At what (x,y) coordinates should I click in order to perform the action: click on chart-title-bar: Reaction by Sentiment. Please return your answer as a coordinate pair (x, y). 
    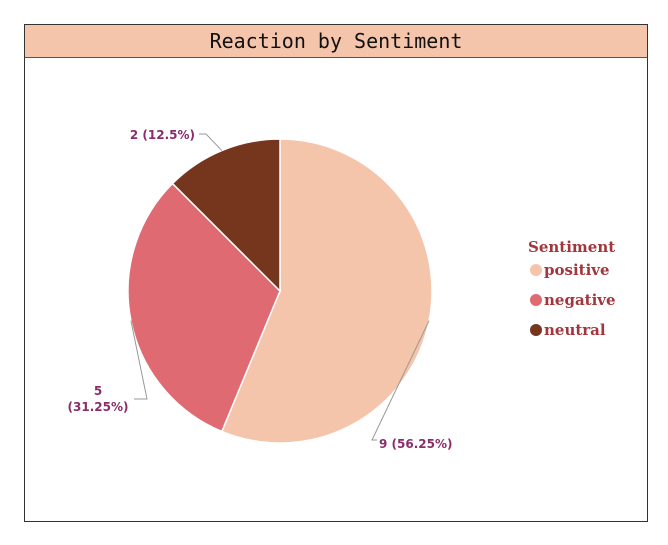
    Looking at the image, I should click on (336, 41).